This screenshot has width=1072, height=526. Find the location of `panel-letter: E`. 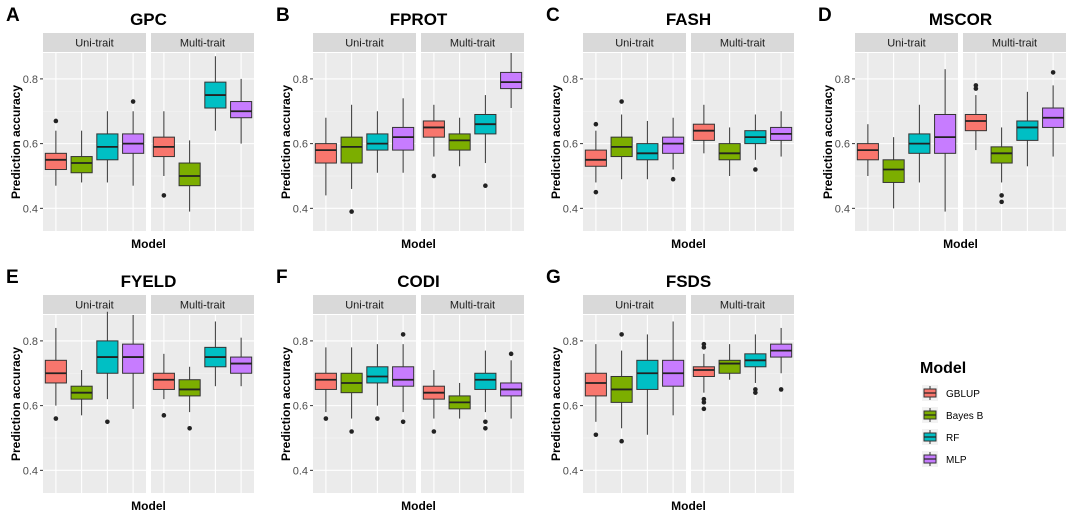

panel-letter: E is located at coordinates (12, 277).